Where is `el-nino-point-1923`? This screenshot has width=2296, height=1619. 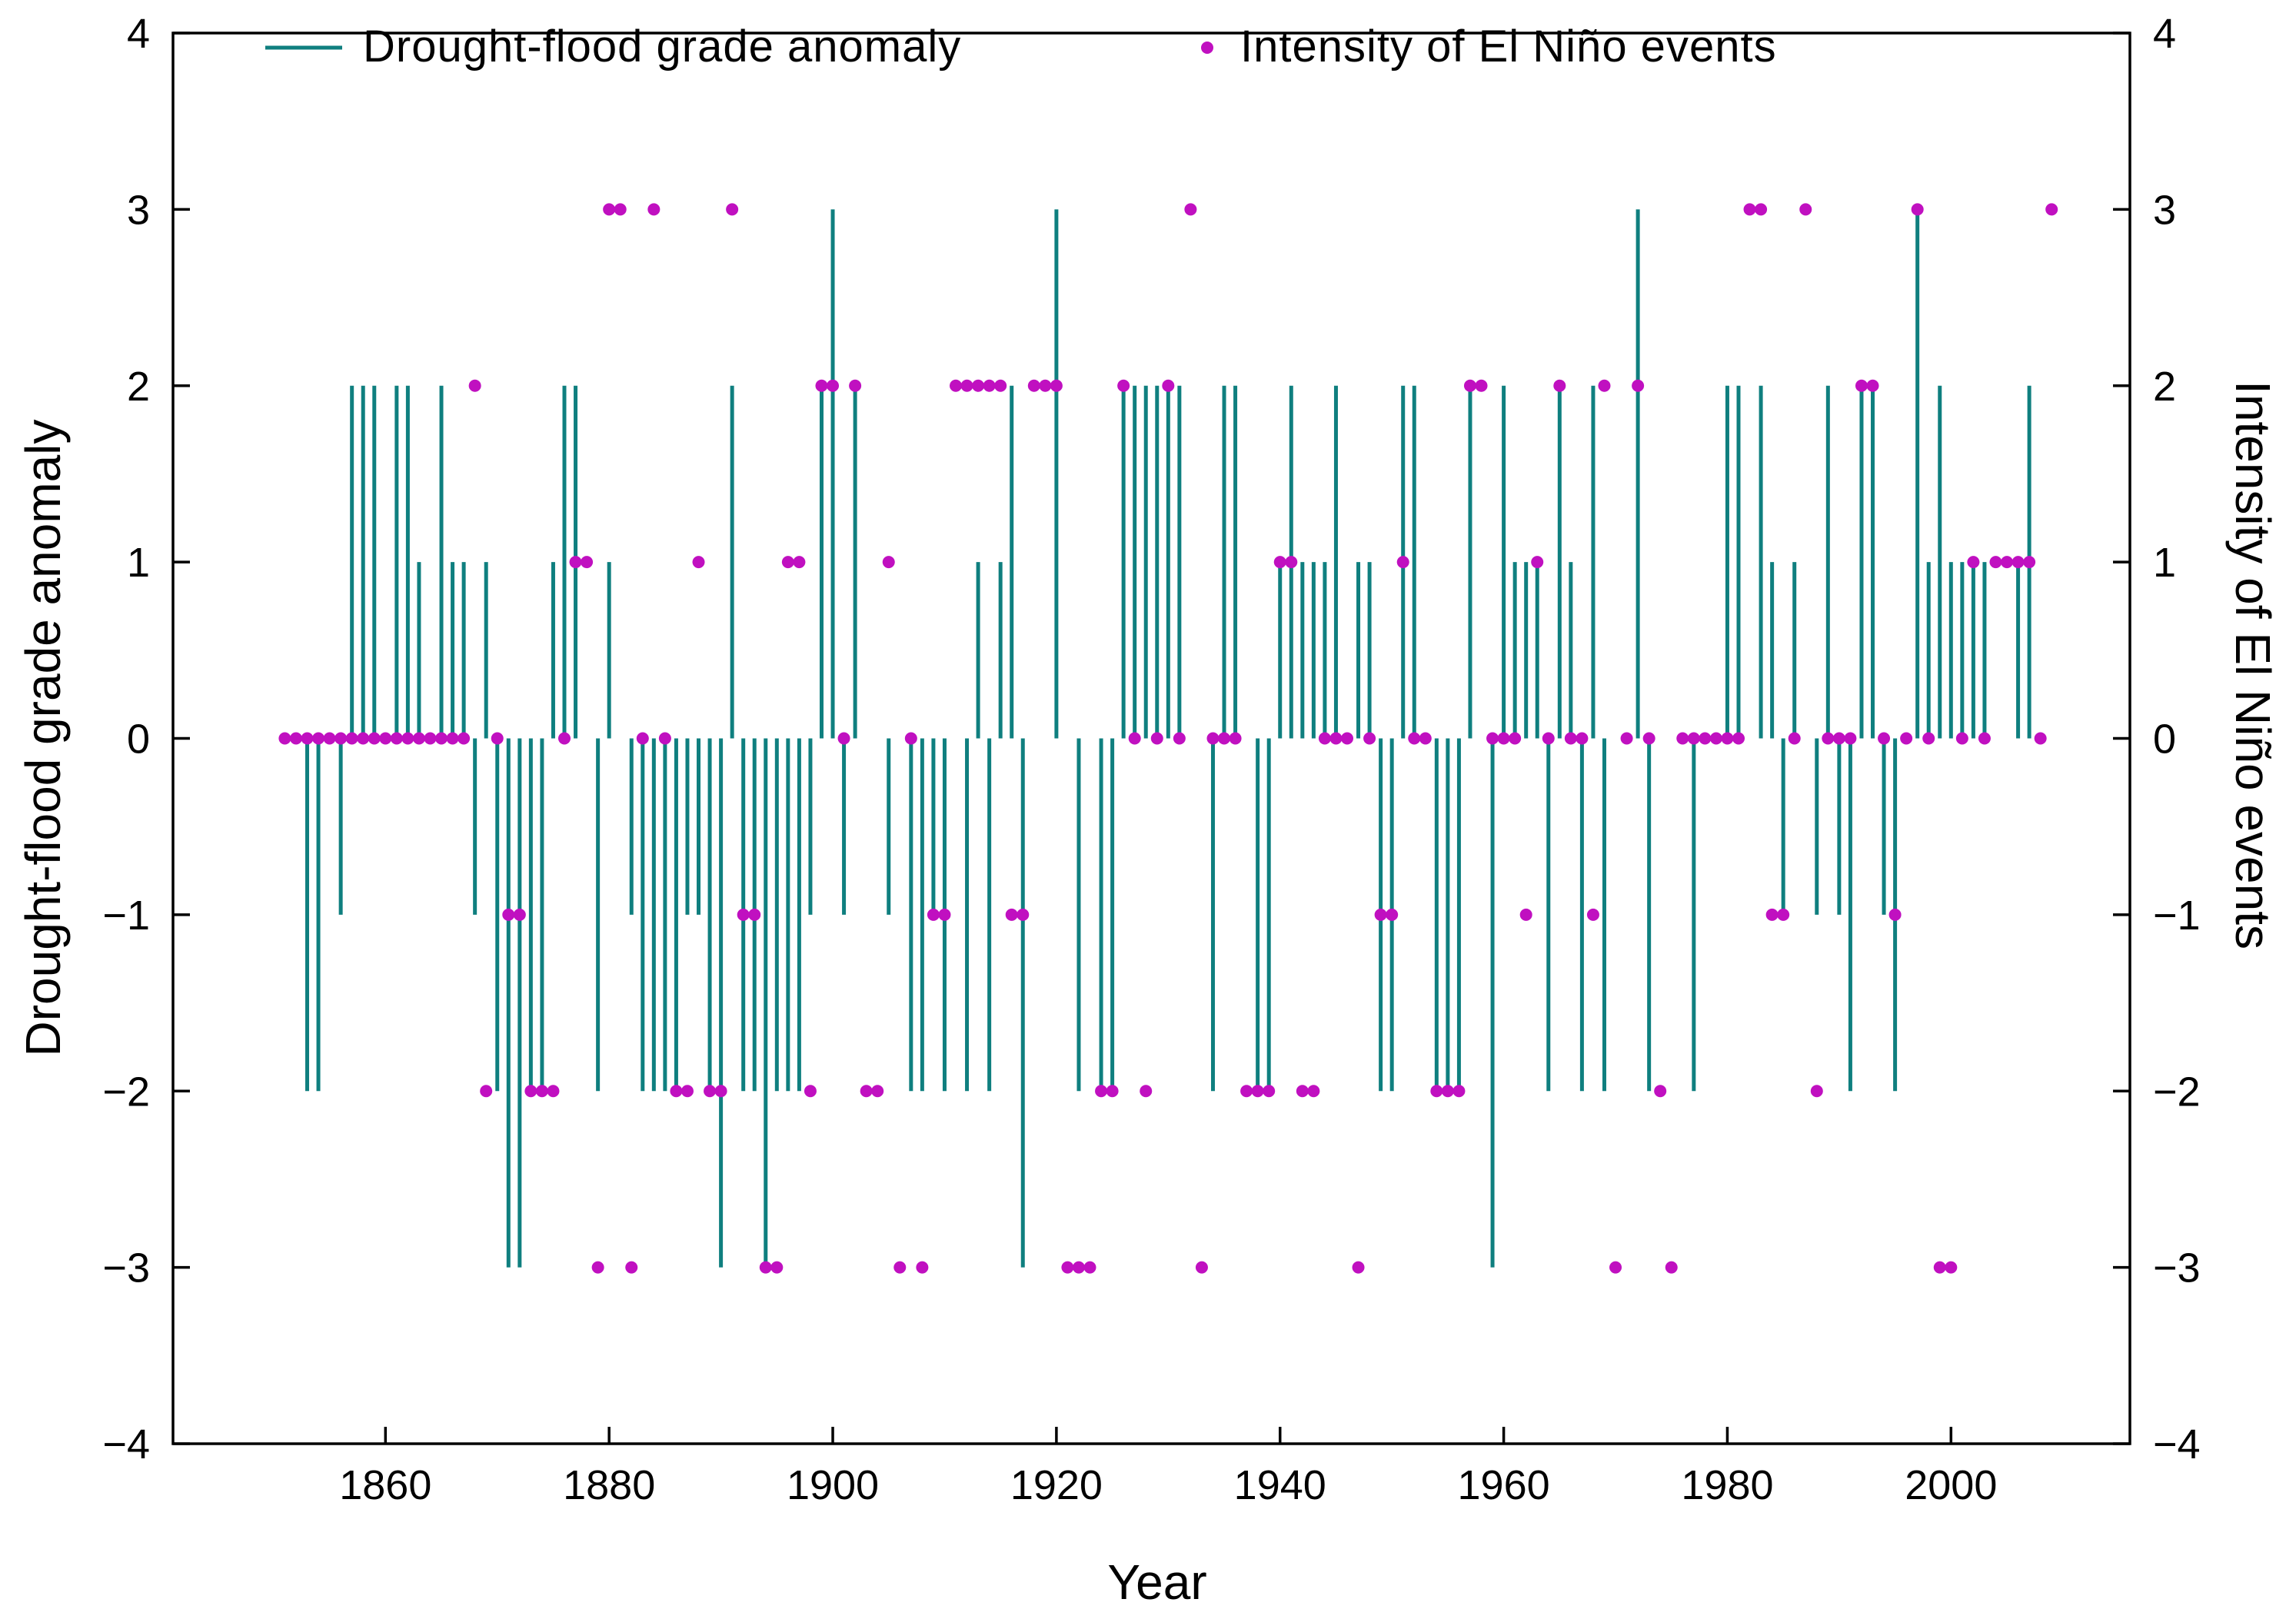
el-nino-point-1923 is located at coordinates (1089, 1267).